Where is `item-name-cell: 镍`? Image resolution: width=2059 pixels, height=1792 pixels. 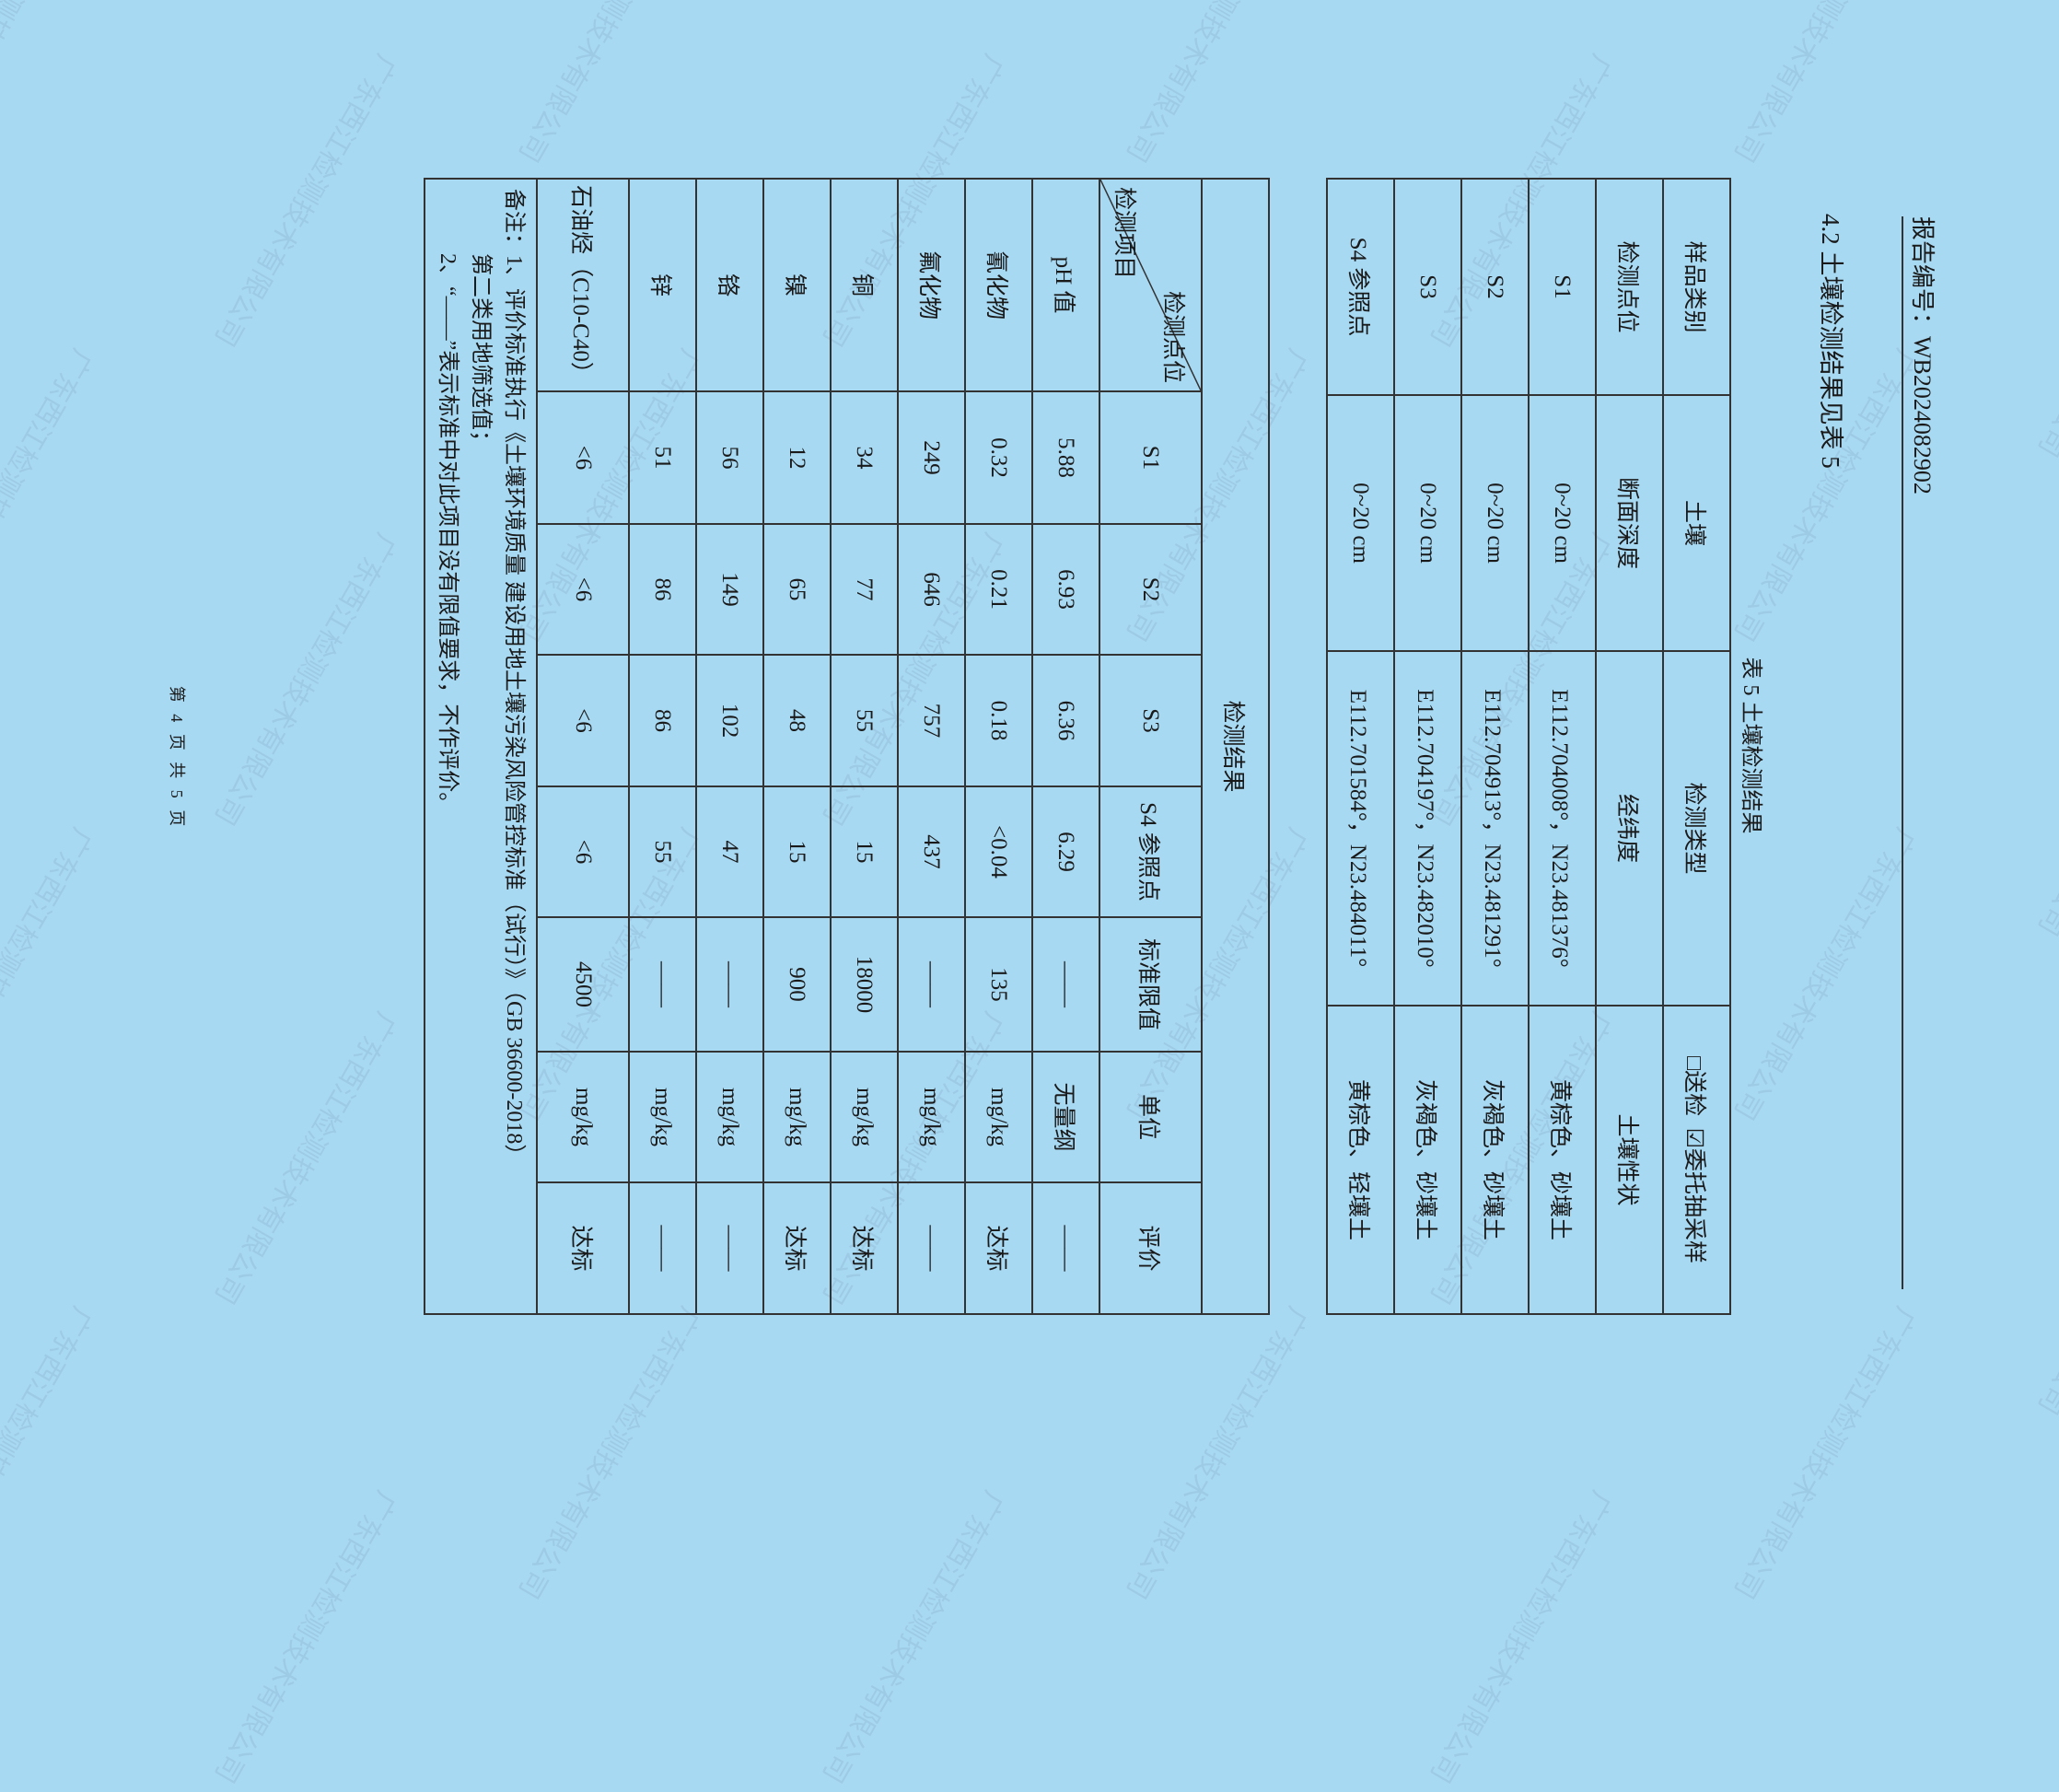
item-name-cell: 镍 is located at coordinates (797, 285).